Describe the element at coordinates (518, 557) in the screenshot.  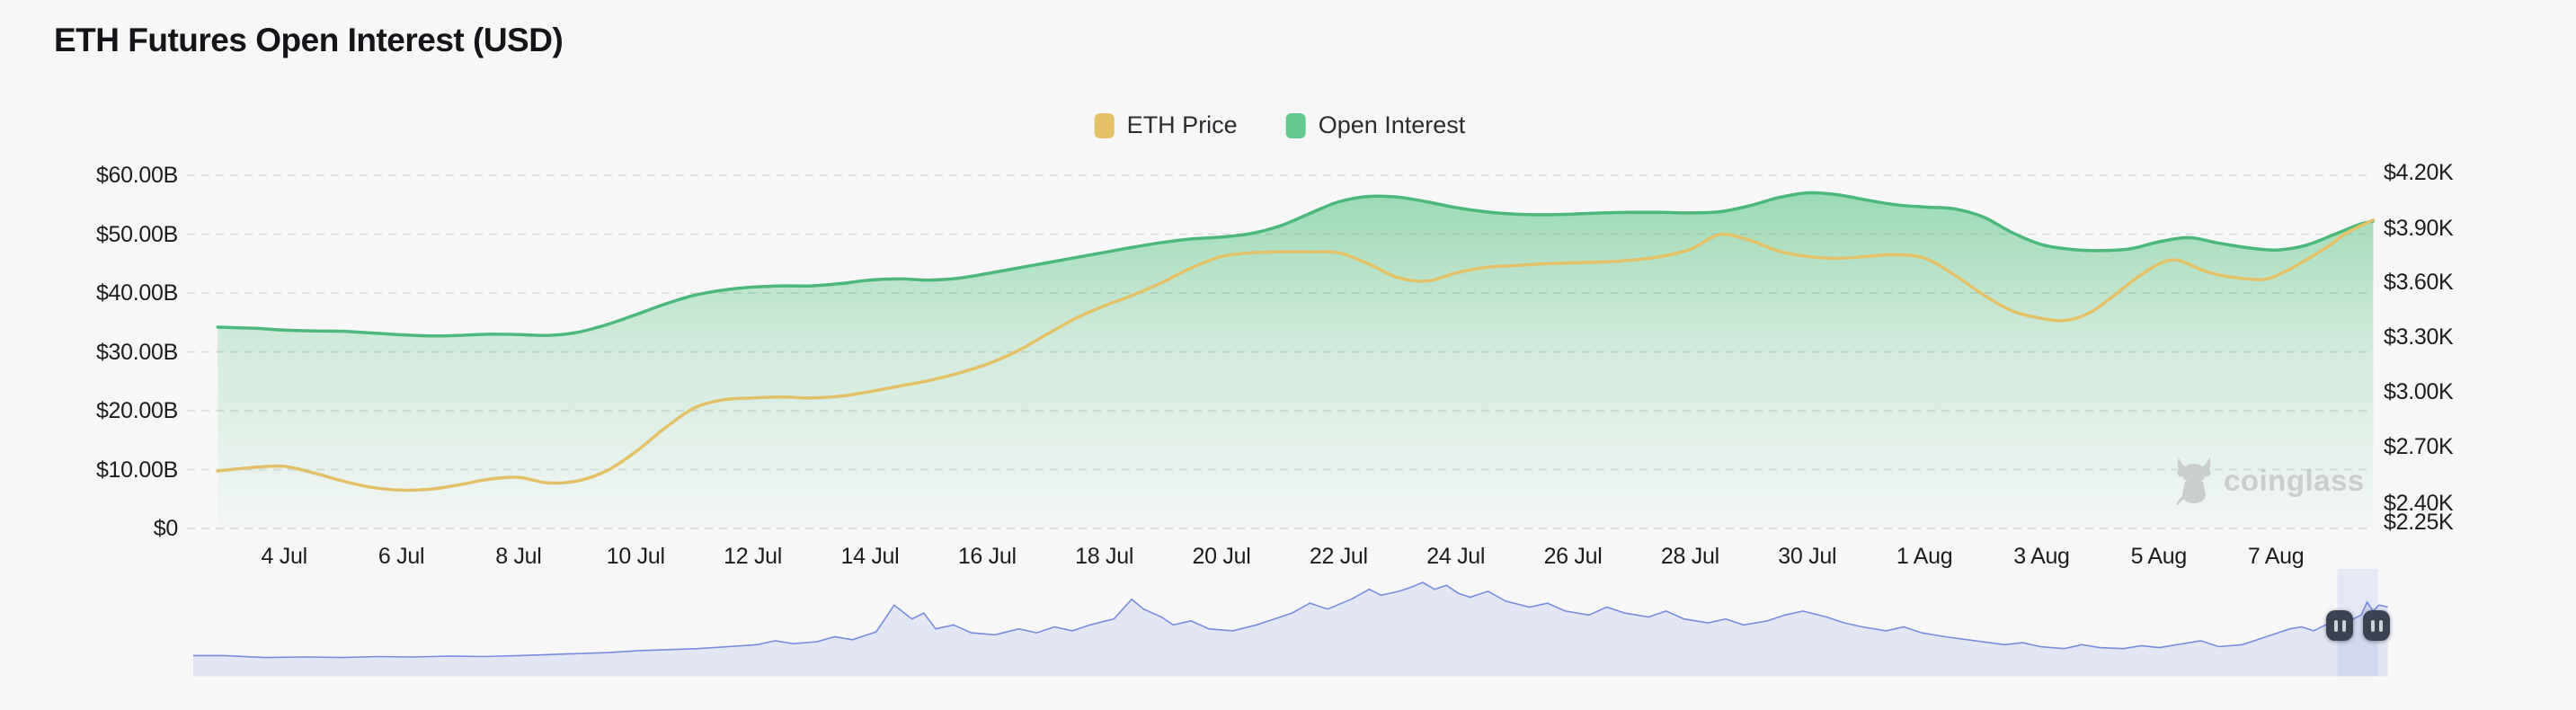
I see `x-axis-tick: 8 Jul` at that location.